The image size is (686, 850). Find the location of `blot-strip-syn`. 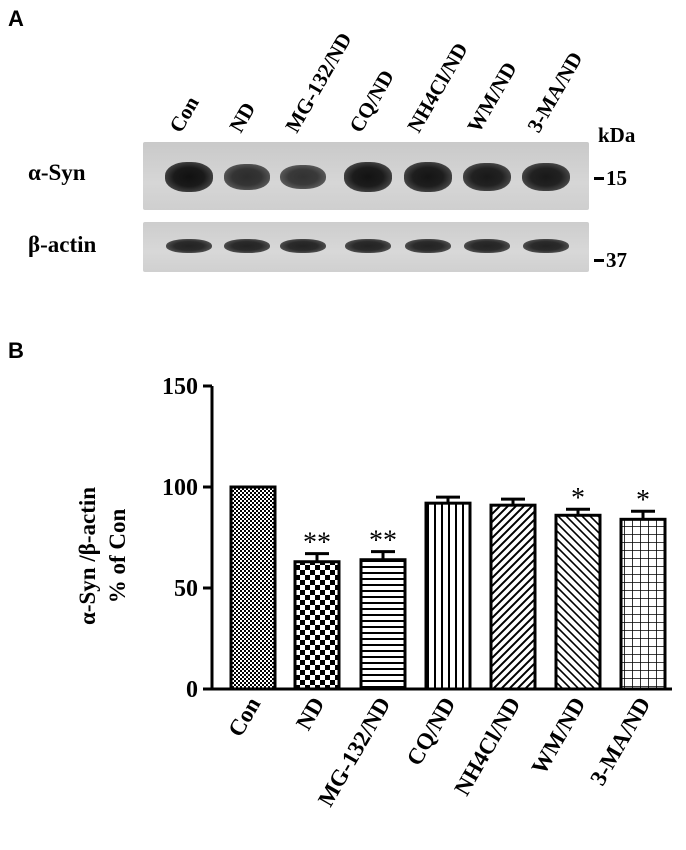

blot-strip-syn is located at coordinates (366, 176).